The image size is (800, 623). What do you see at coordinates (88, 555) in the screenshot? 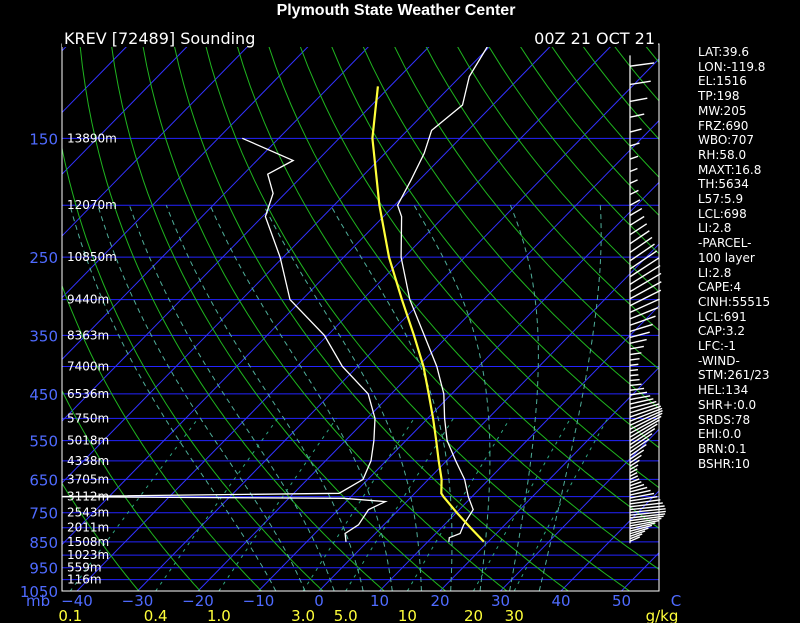
I see `height-label: 1023m` at bounding box center [88, 555].